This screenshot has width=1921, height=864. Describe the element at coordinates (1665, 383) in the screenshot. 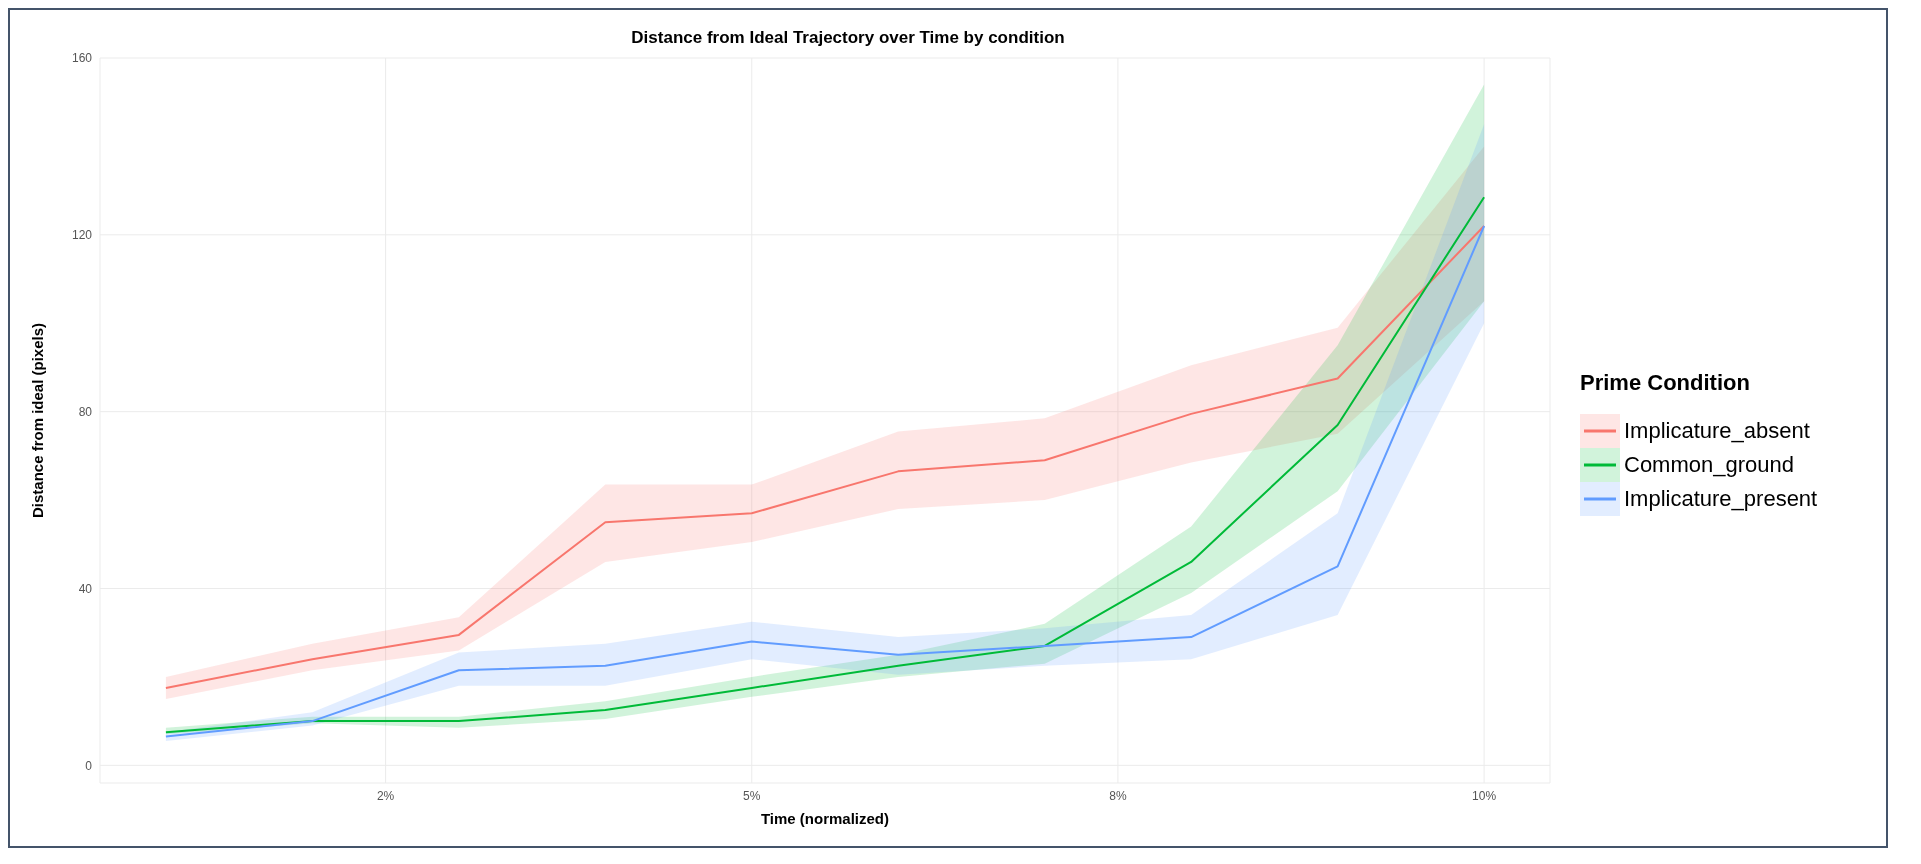

I see `legend-title: Prime Condition` at that location.